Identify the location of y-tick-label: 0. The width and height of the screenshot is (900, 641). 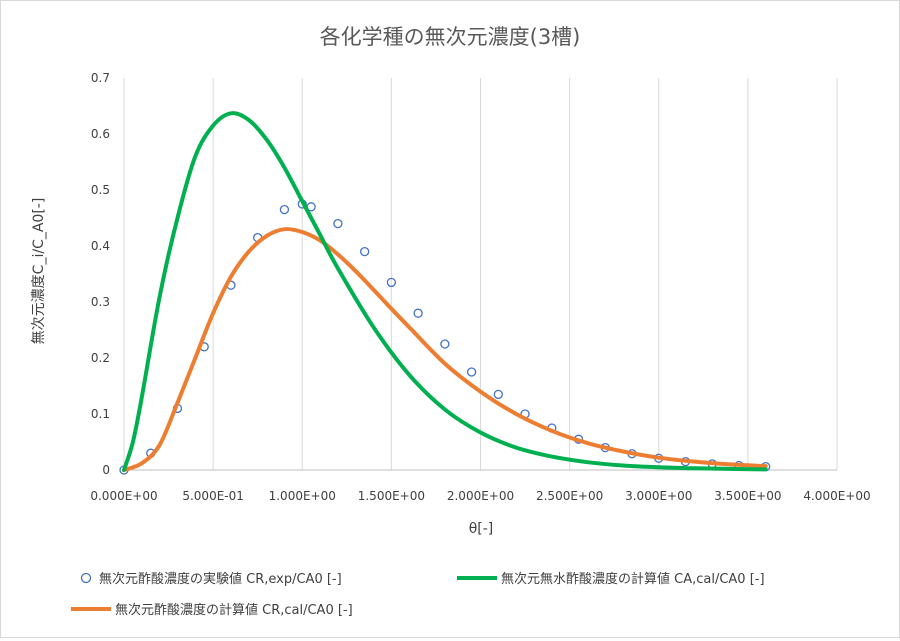
(106, 470).